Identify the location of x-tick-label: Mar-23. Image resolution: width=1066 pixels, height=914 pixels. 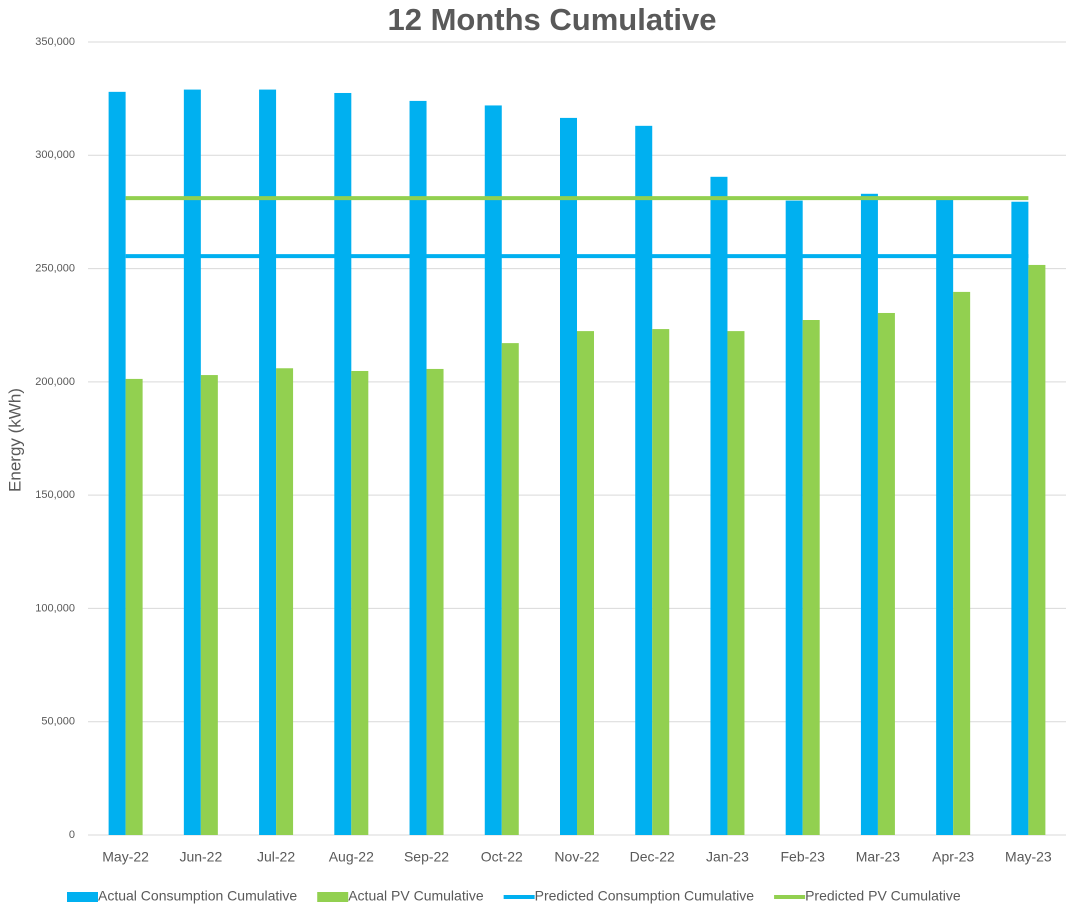
(878, 857).